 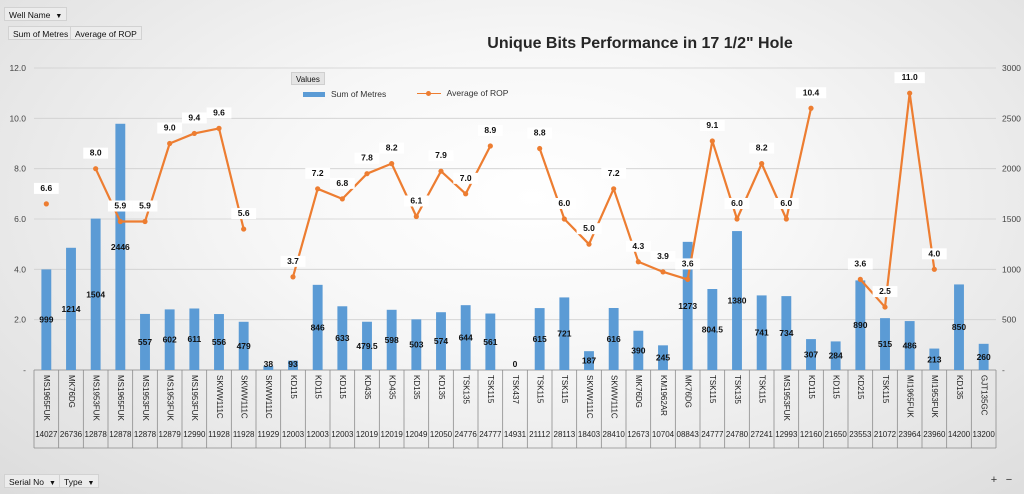 I want to click on left-axis-tick-label: 6.0, so click(x=20, y=219).